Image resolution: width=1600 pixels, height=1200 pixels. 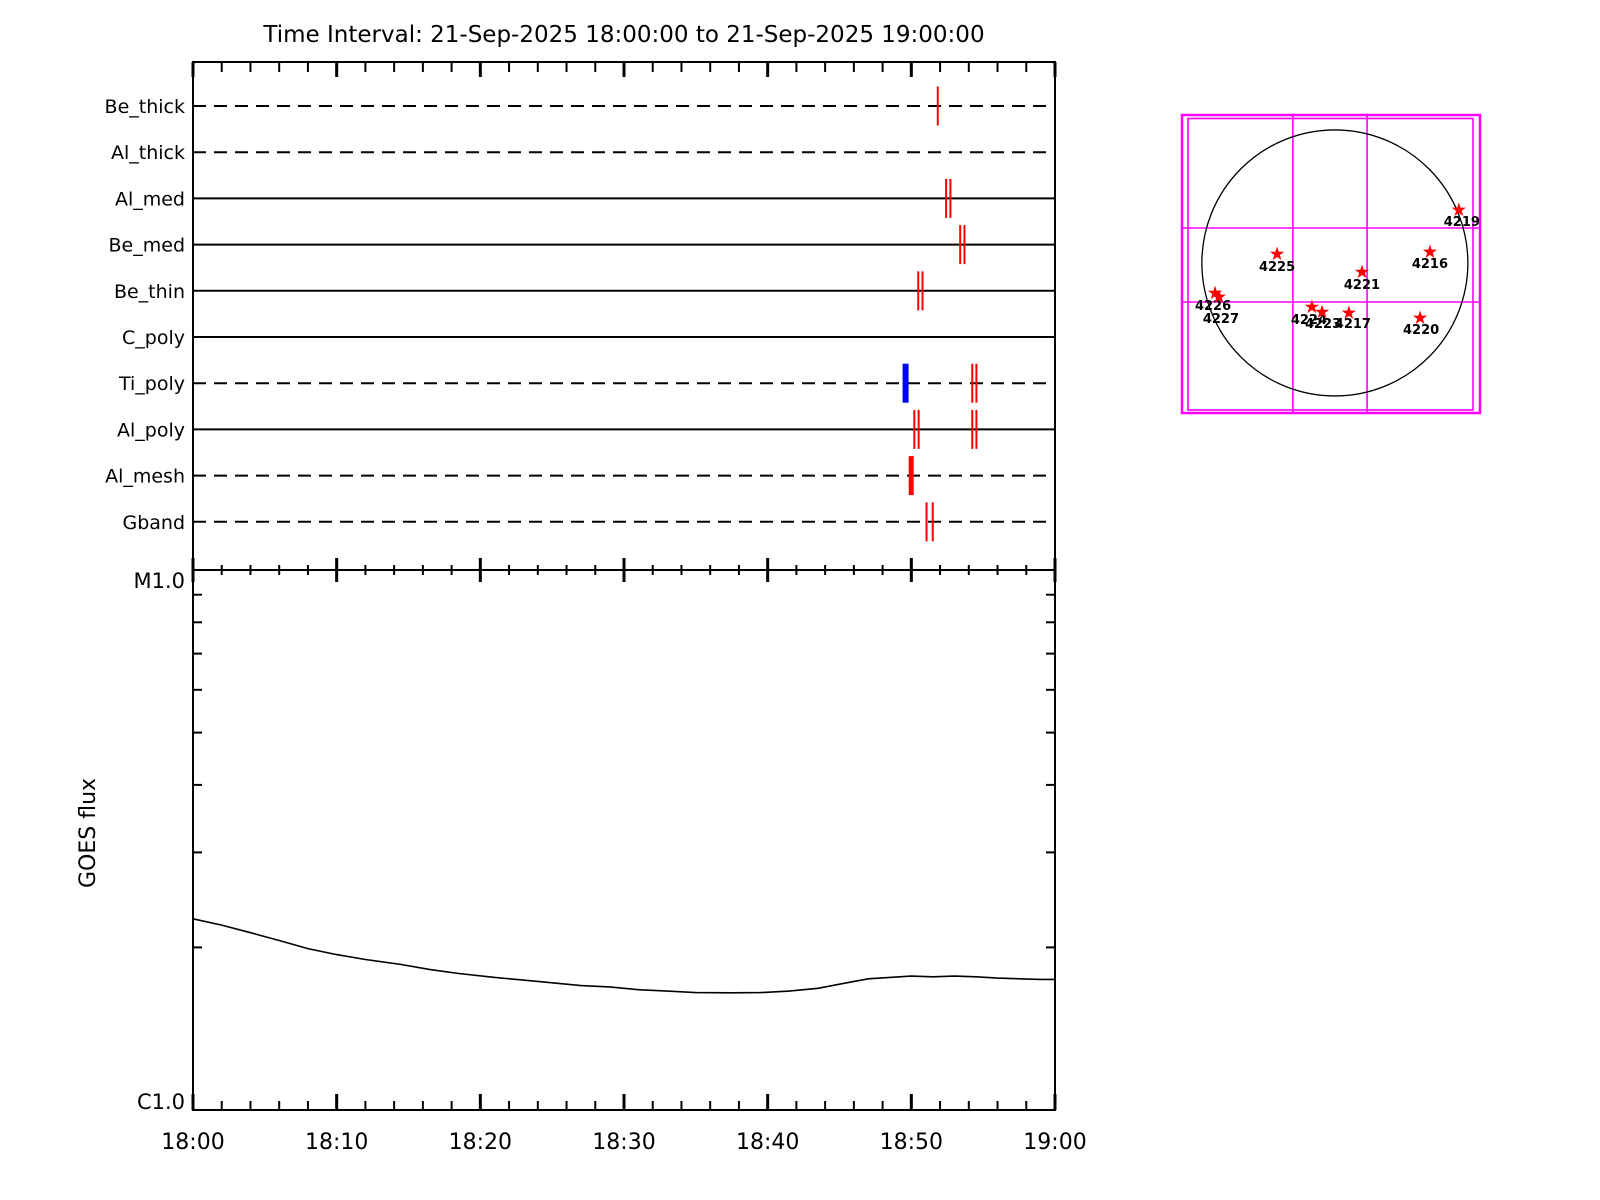 I want to click on map-outer-fov-border, so click(x=1331, y=264).